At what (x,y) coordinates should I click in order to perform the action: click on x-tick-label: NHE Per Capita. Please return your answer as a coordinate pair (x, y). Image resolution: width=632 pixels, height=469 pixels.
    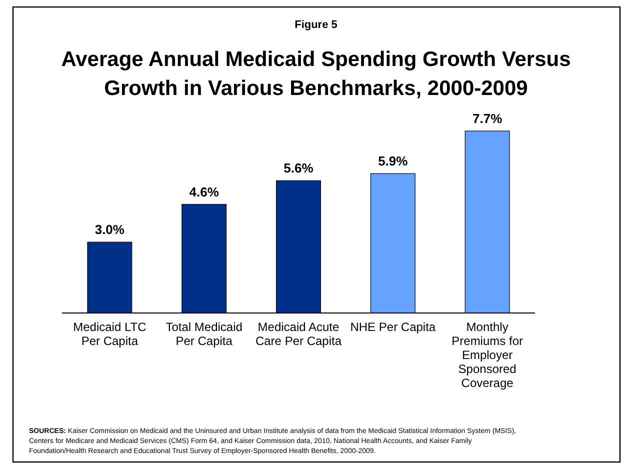
    Looking at the image, I should click on (393, 327).